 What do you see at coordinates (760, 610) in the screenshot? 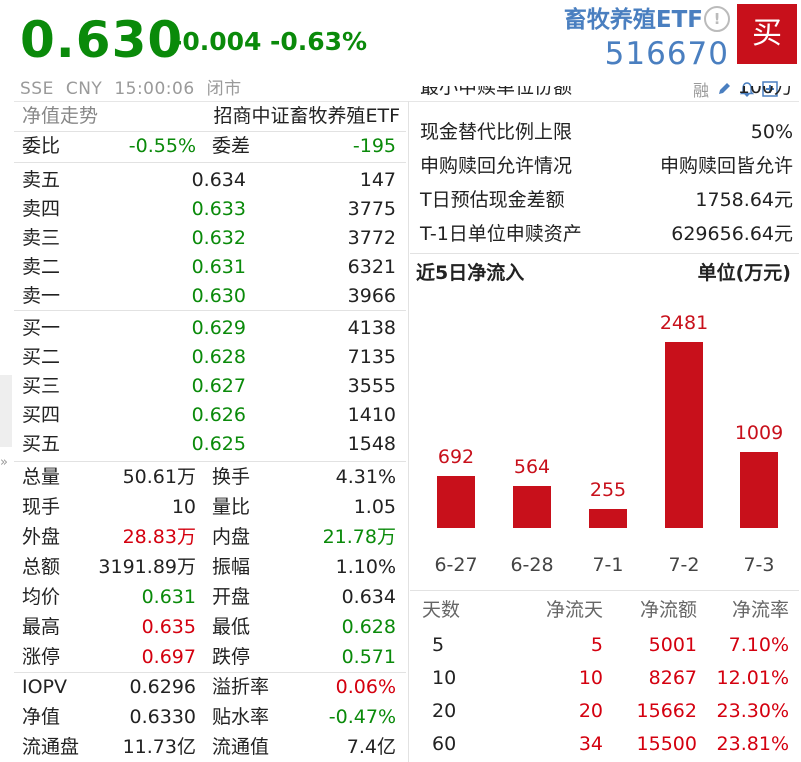
I see `col-header-rate: 净流率` at bounding box center [760, 610].